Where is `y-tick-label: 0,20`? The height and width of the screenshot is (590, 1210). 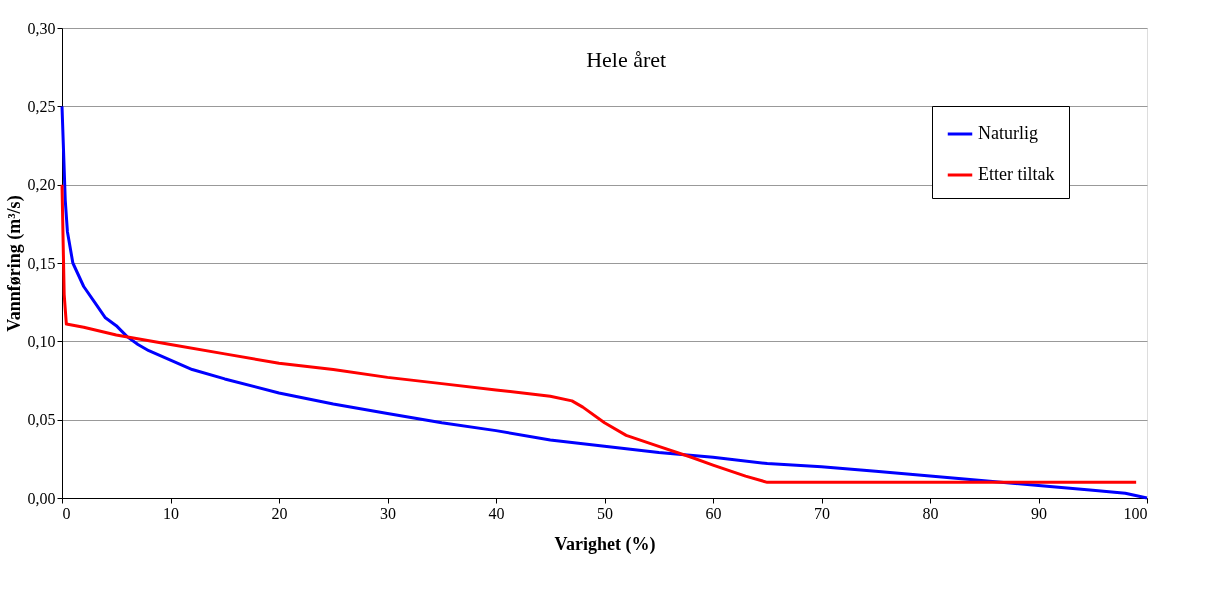
y-tick-label: 0,20 is located at coordinates (41, 185).